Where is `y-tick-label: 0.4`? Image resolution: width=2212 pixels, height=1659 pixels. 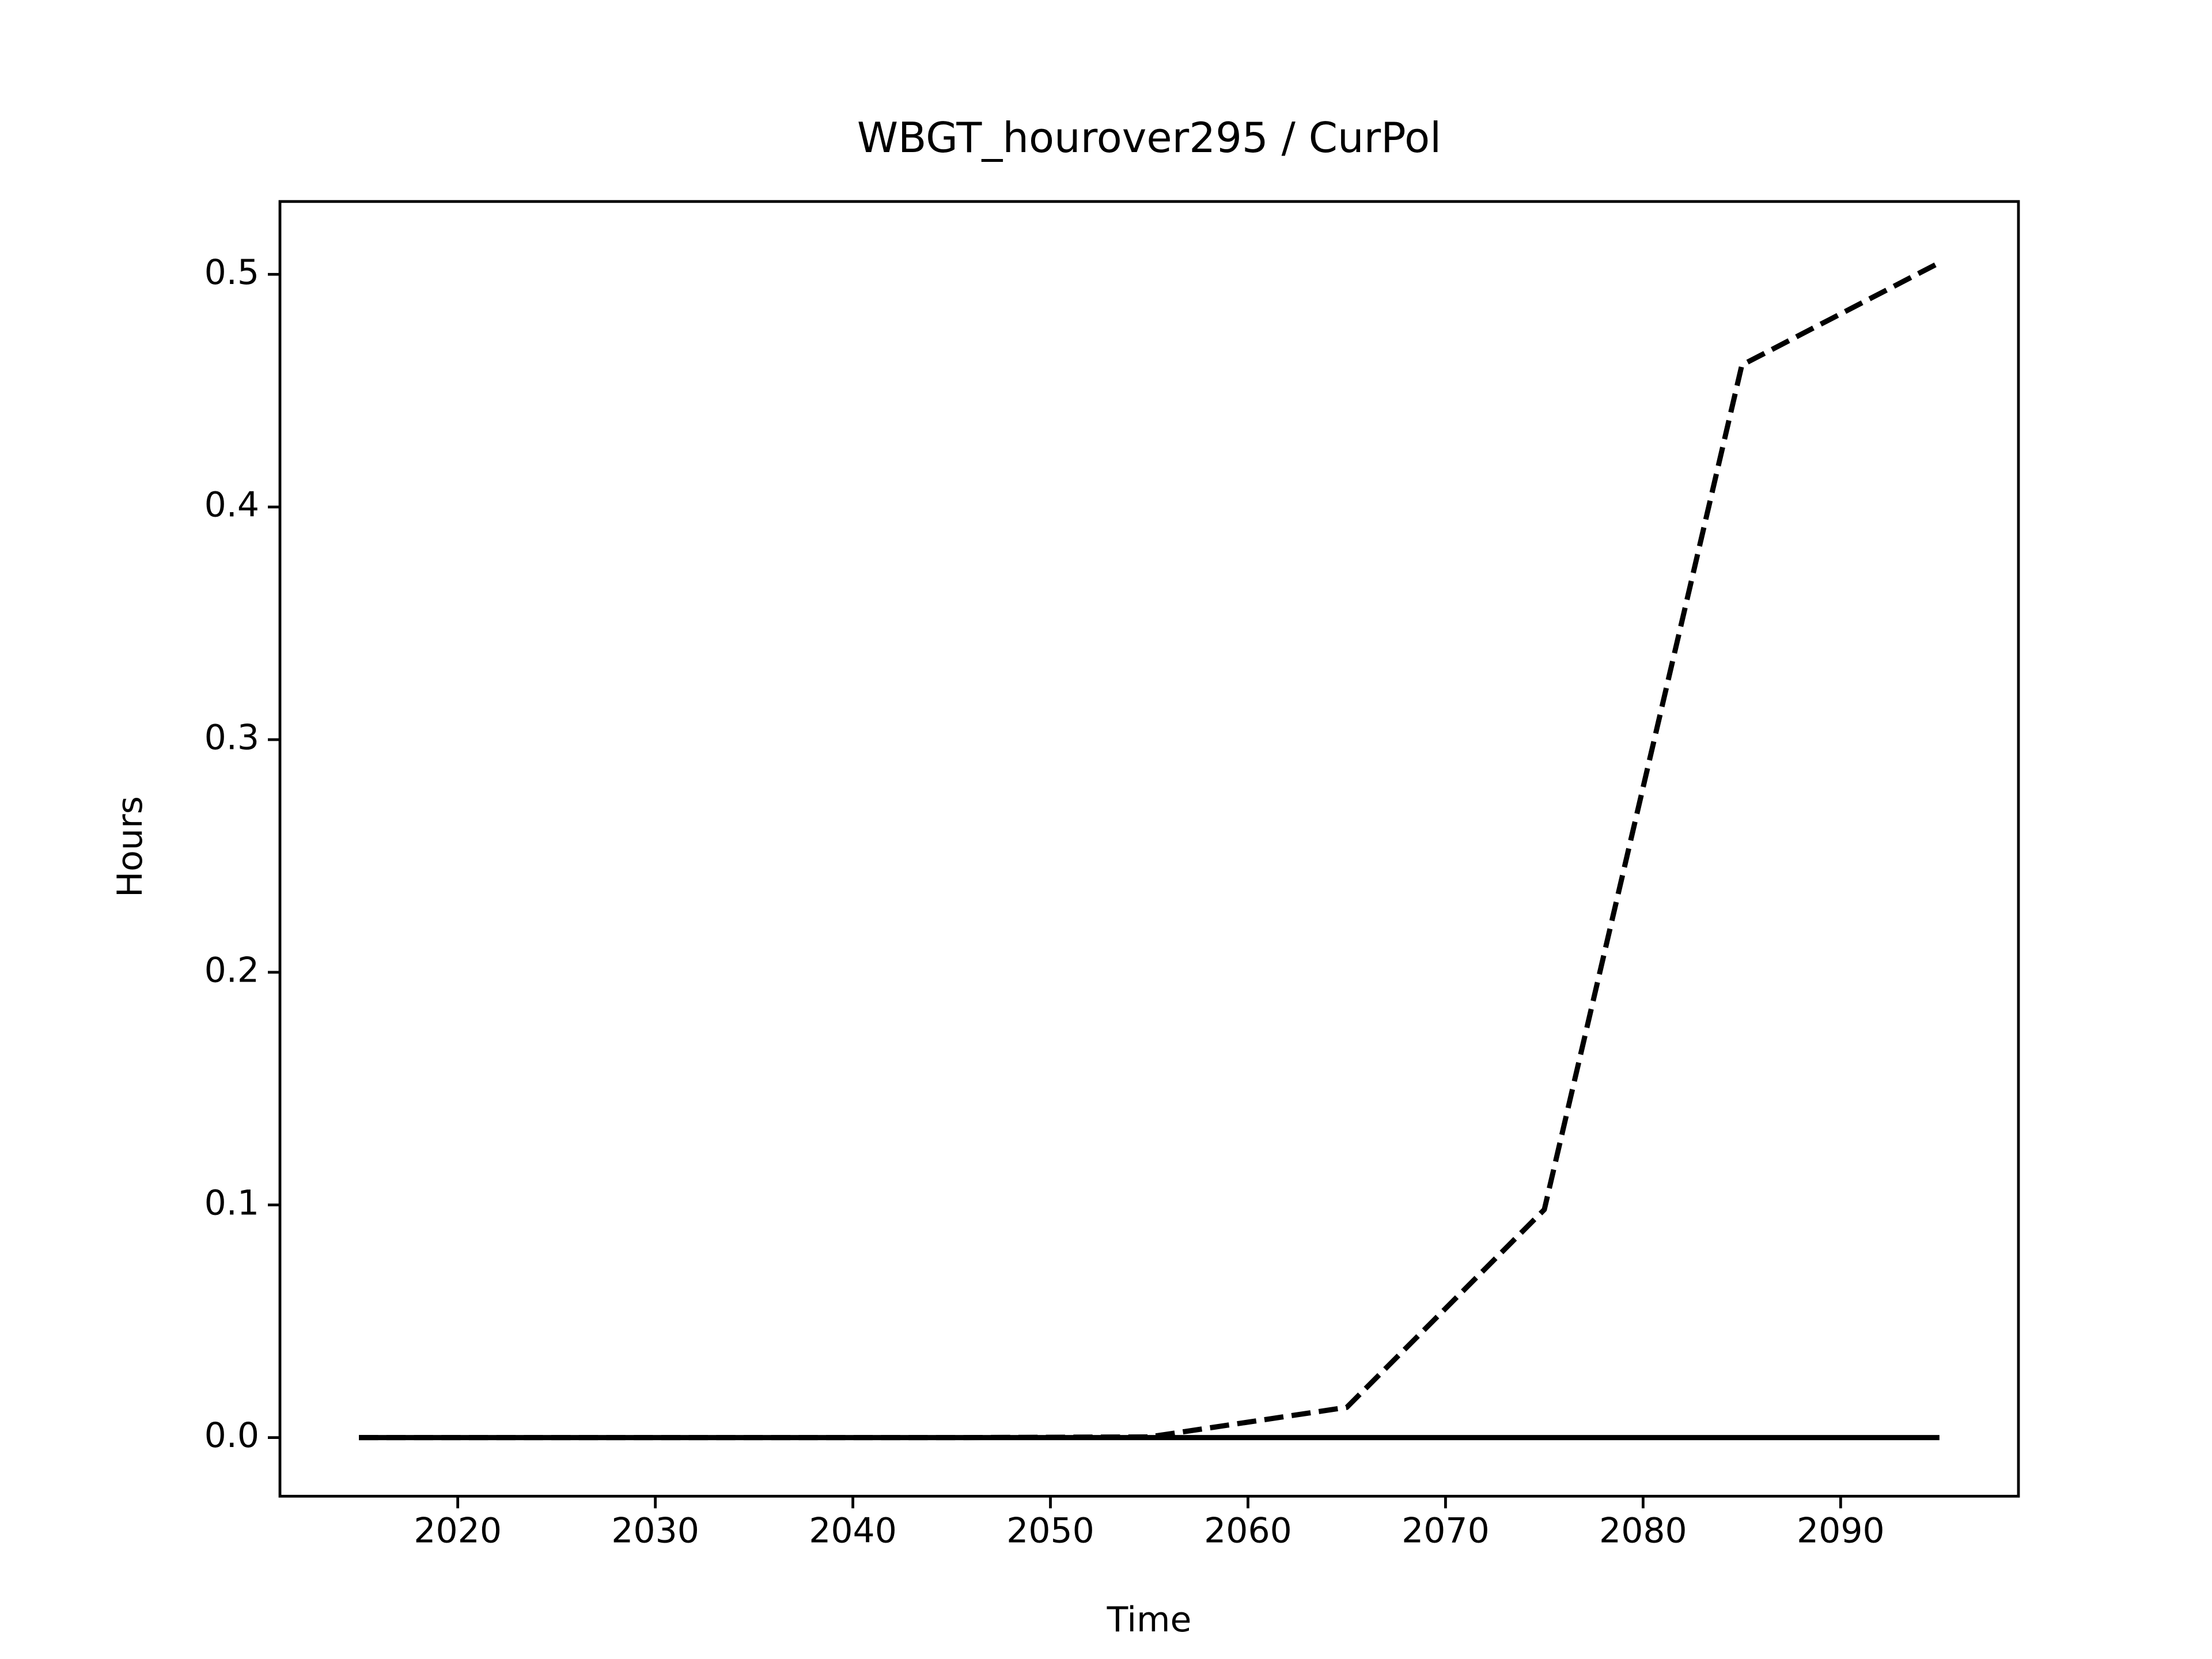
y-tick-label: 0.4 is located at coordinates (231, 505).